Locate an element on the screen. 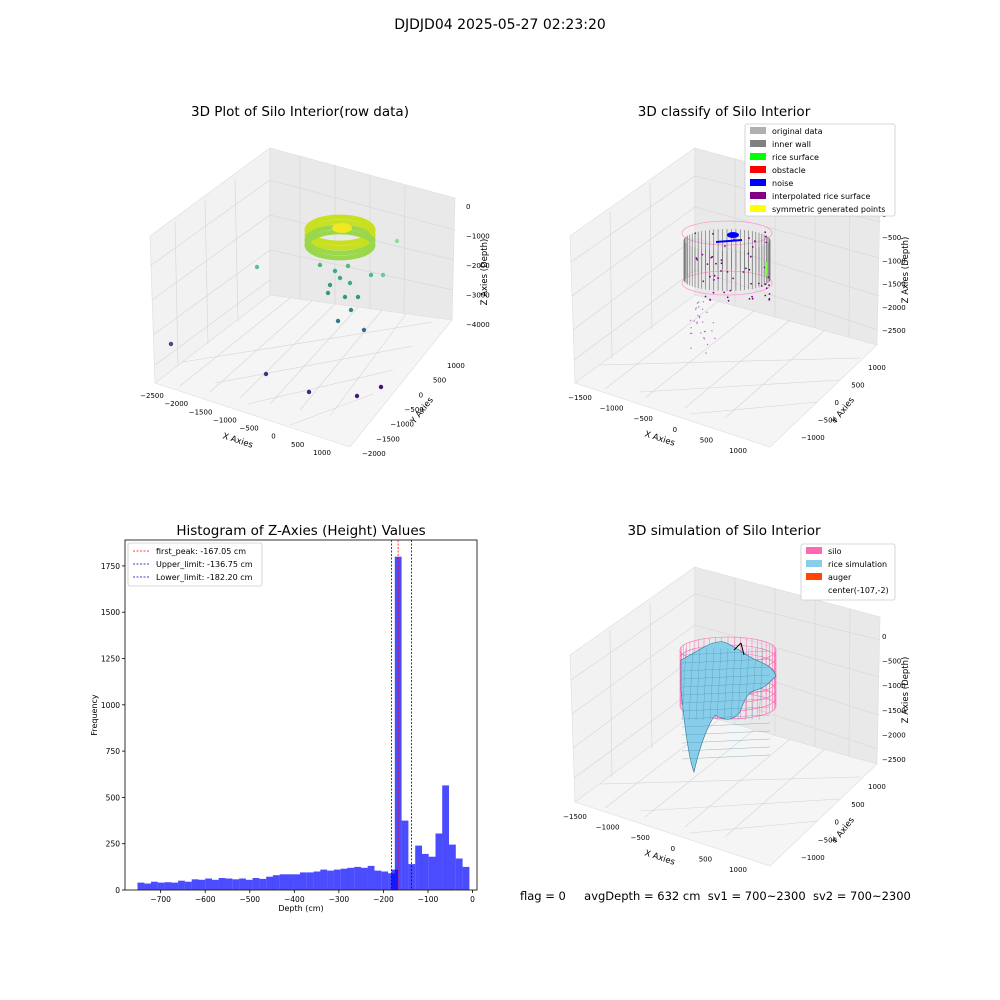  sim-y-tick-label: −1000 is located at coordinates (813, 858).